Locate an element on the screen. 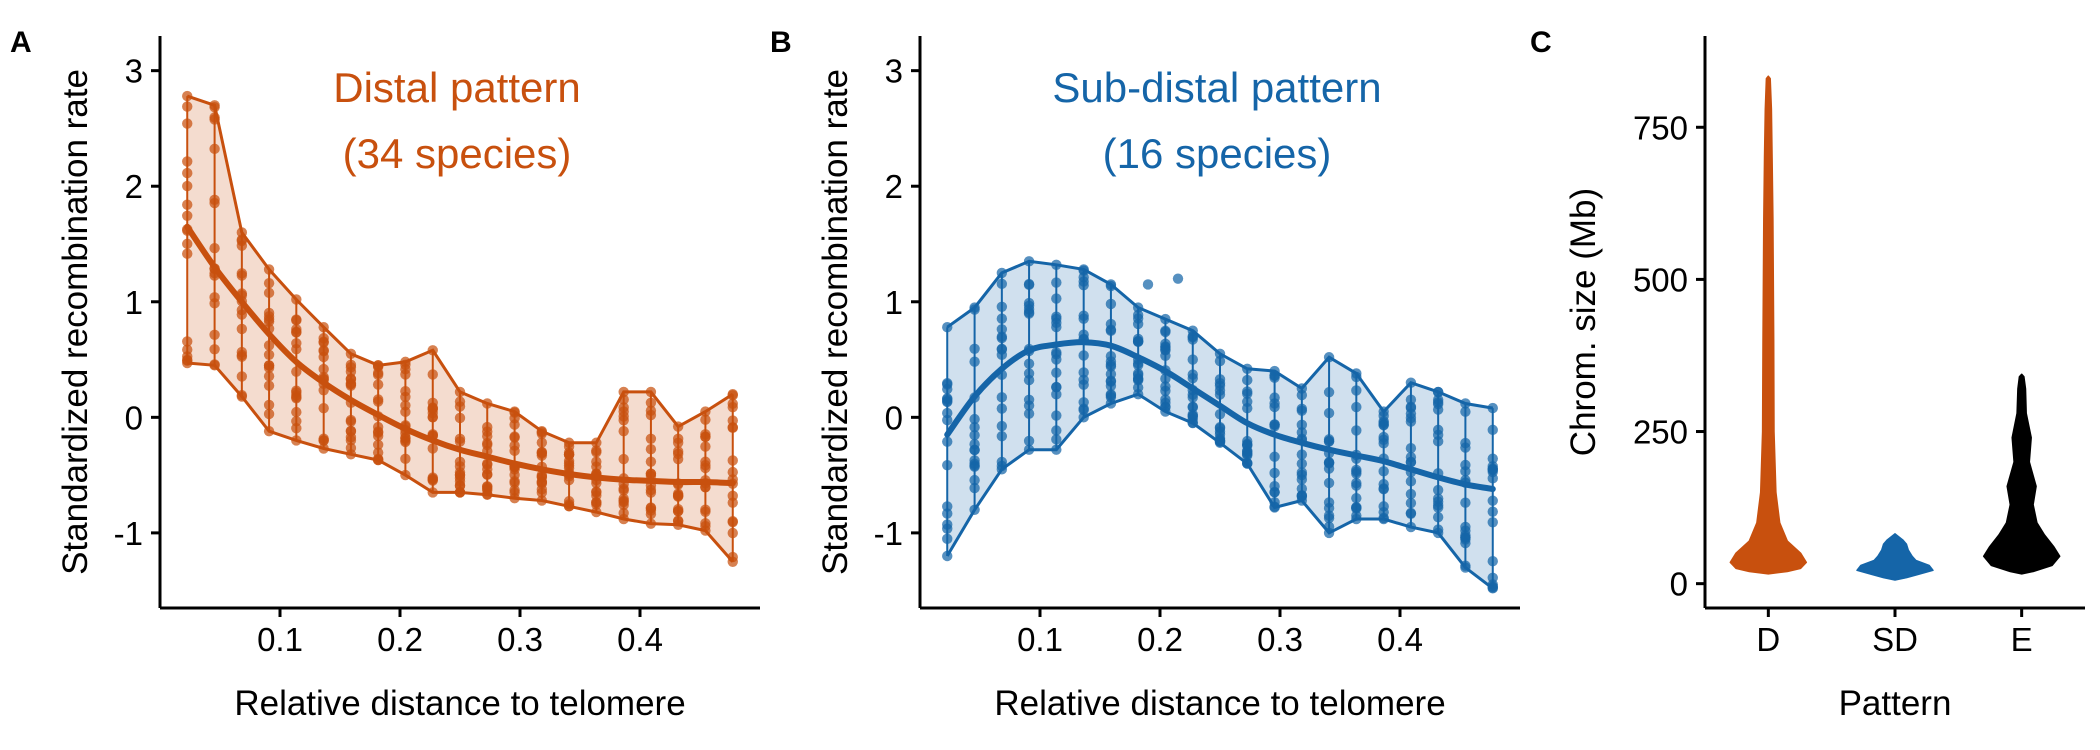  trend-line is located at coordinates (460, 355).